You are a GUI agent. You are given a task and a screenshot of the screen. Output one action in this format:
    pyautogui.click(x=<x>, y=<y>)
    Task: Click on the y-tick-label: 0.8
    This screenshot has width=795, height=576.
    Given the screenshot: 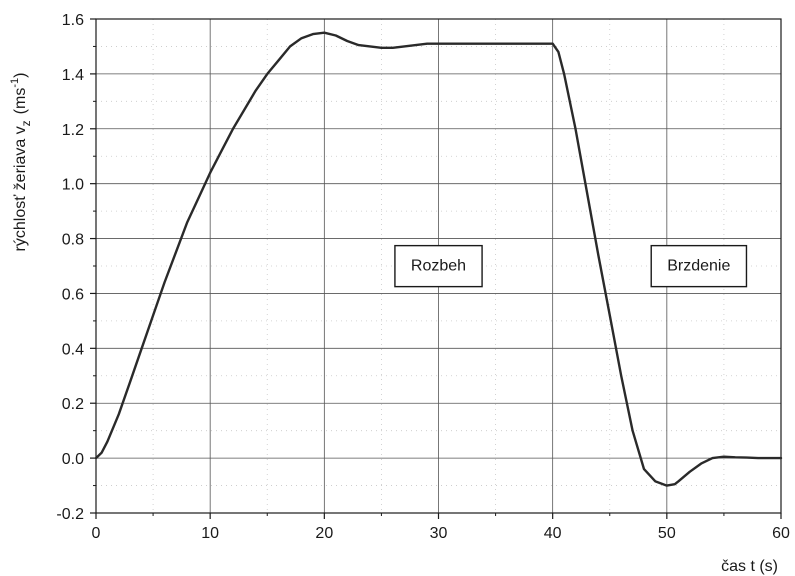 What is the action you would take?
    pyautogui.click(x=73, y=240)
    